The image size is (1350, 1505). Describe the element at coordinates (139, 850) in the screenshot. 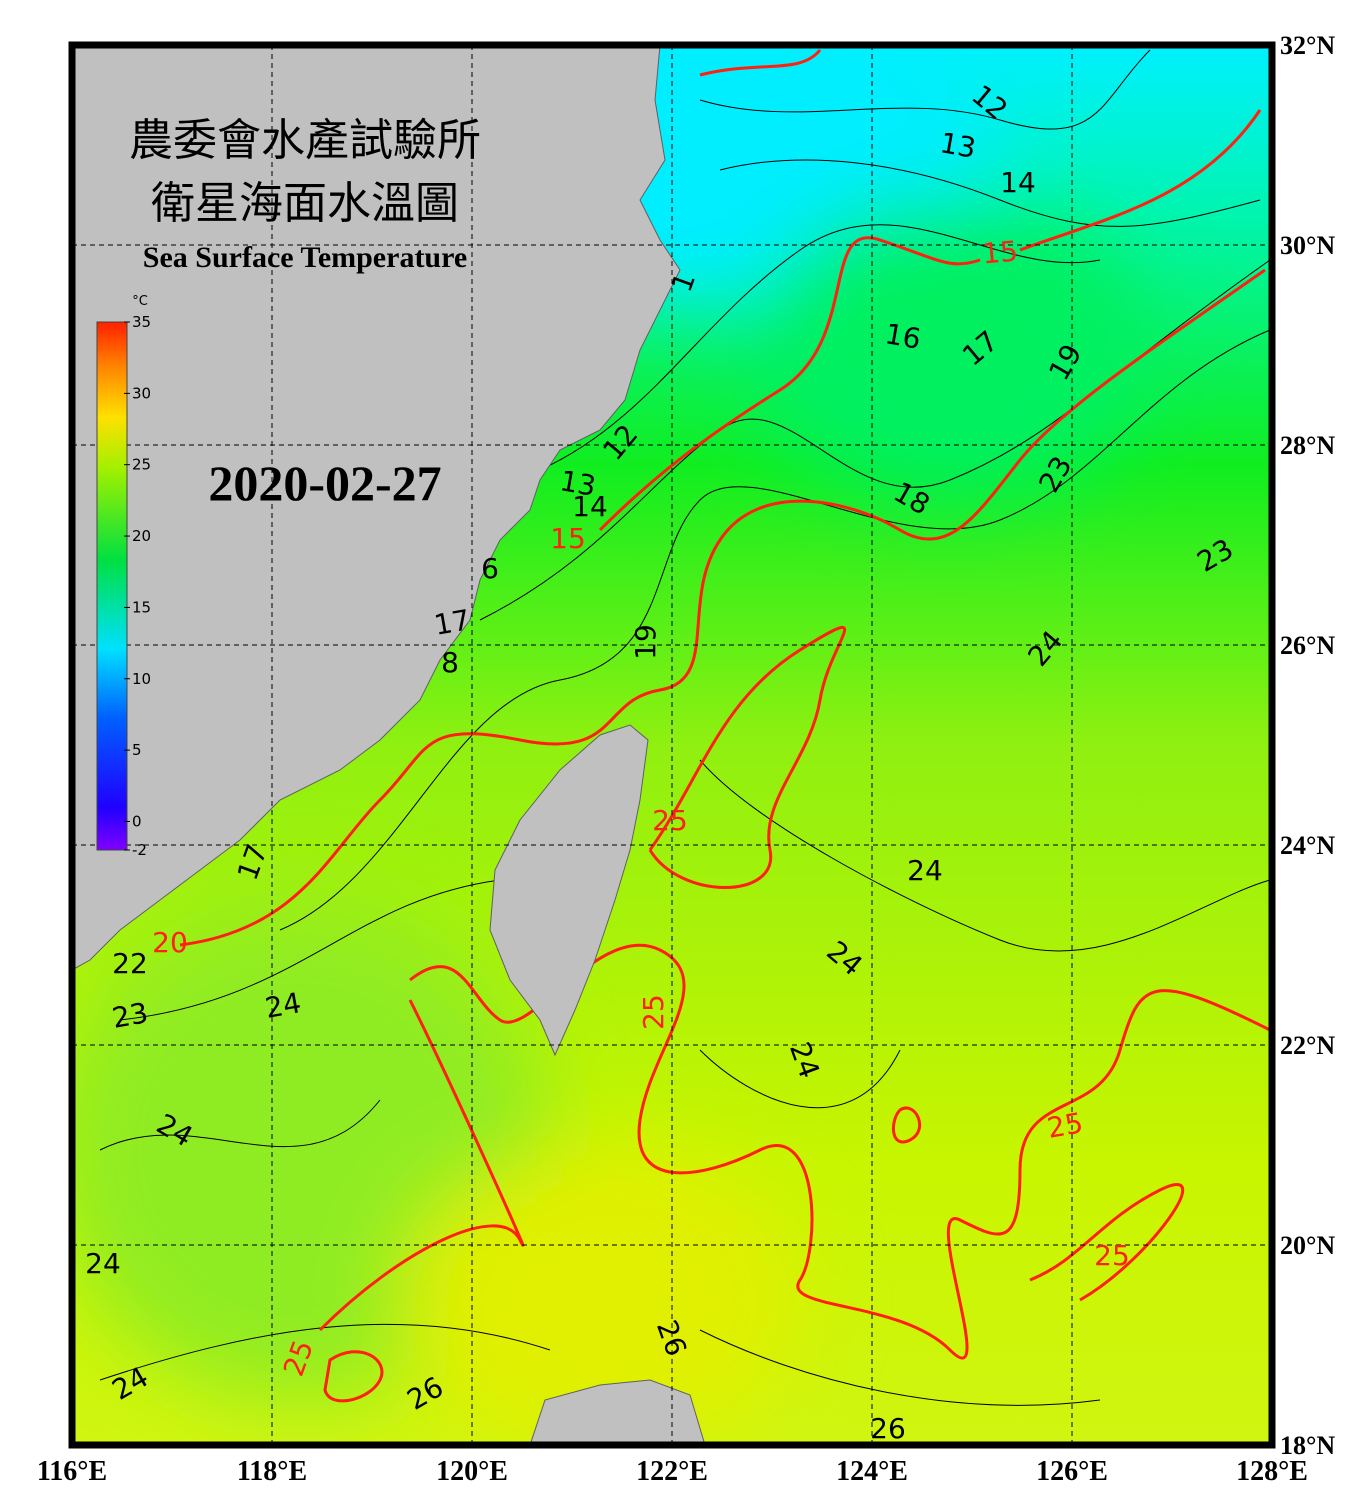

I see `colorbar-tick-label: -2` at that location.